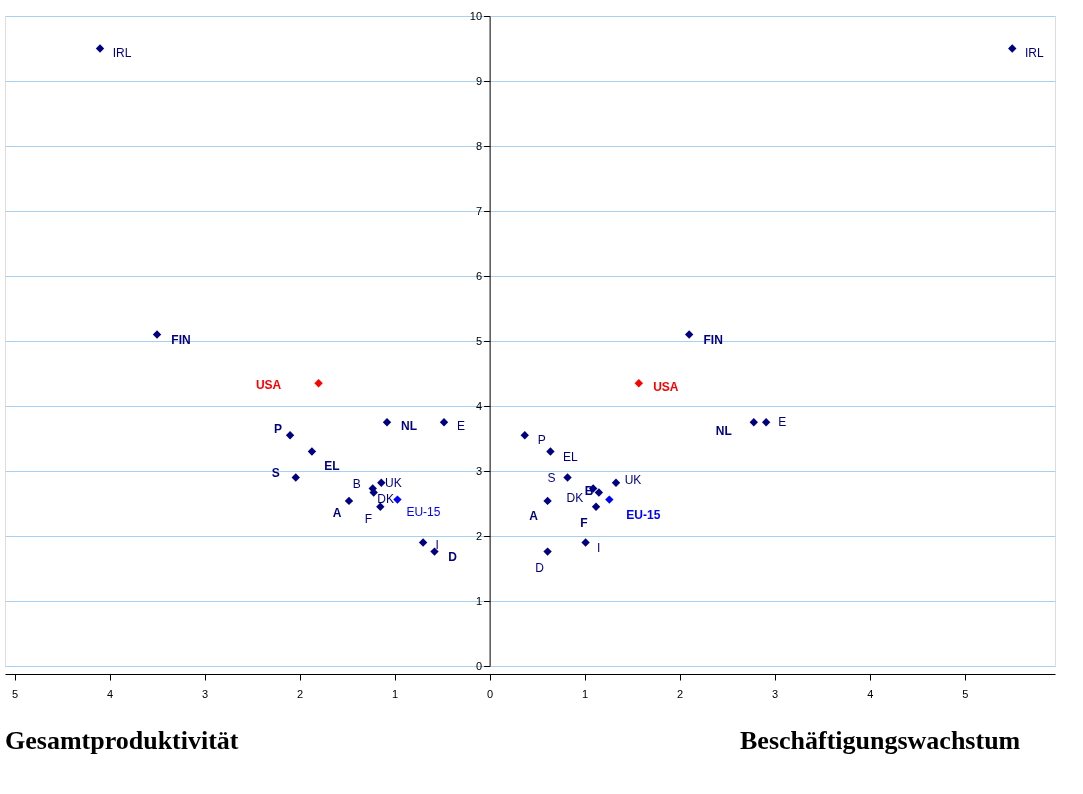  Describe the element at coordinates (337, 512) in the screenshot. I see `series-label: A` at that location.